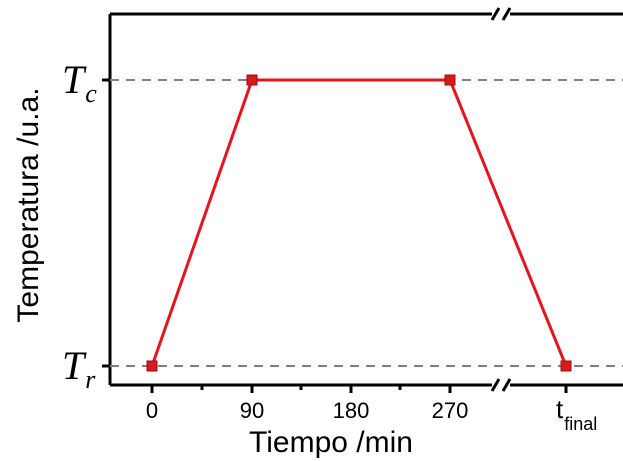 This screenshot has width=623, height=461. Describe the element at coordinates (501, 199) in the screenshot. I see `axis-break-marks` at that location.